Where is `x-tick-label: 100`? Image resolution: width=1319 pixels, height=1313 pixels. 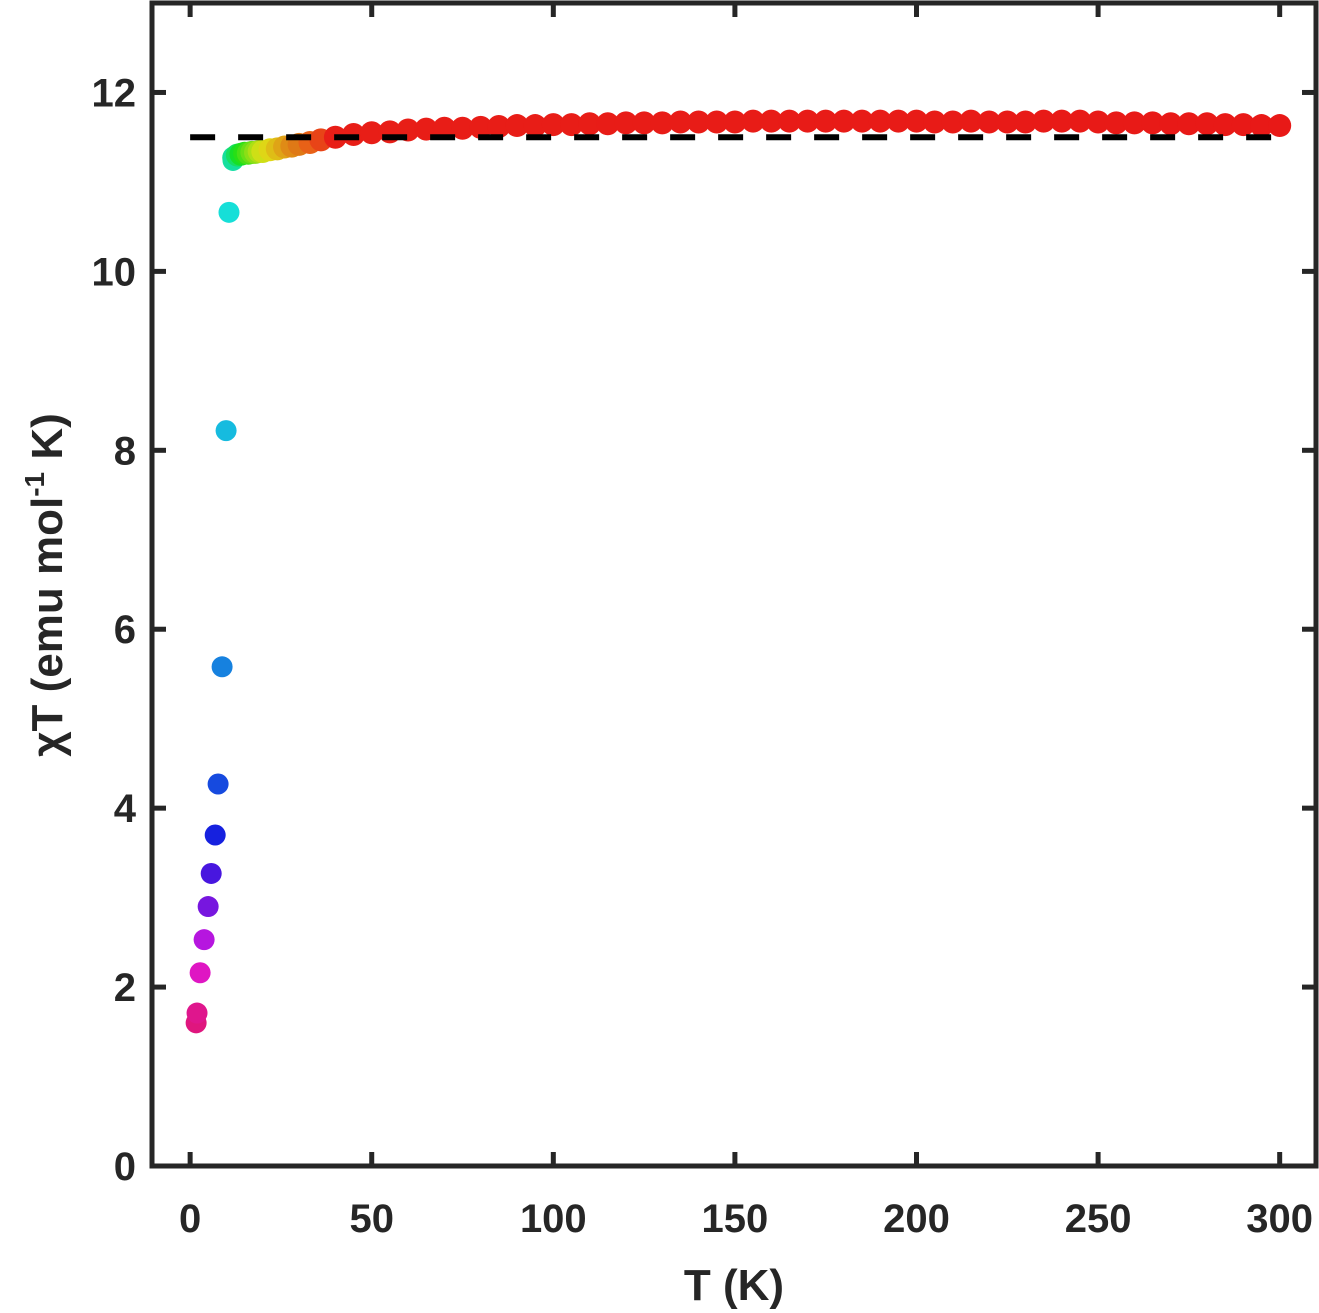
x-tick-label: 100 is located at coordinates (553, 1219).